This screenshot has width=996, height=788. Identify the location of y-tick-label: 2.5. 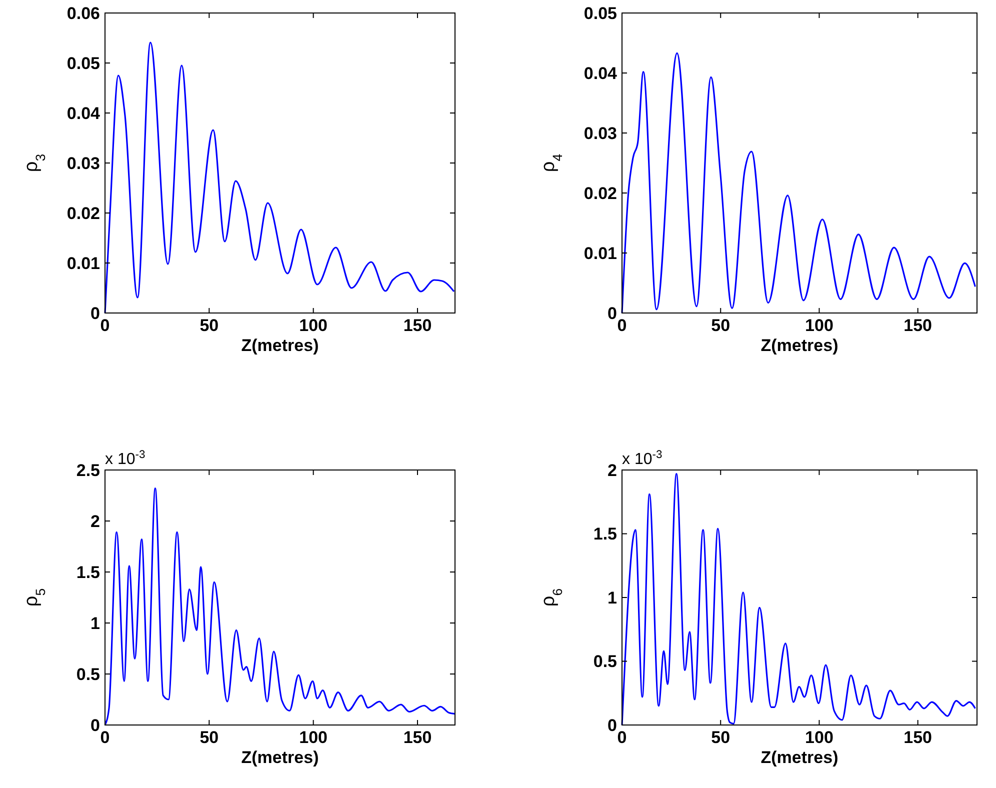
(88, 470).